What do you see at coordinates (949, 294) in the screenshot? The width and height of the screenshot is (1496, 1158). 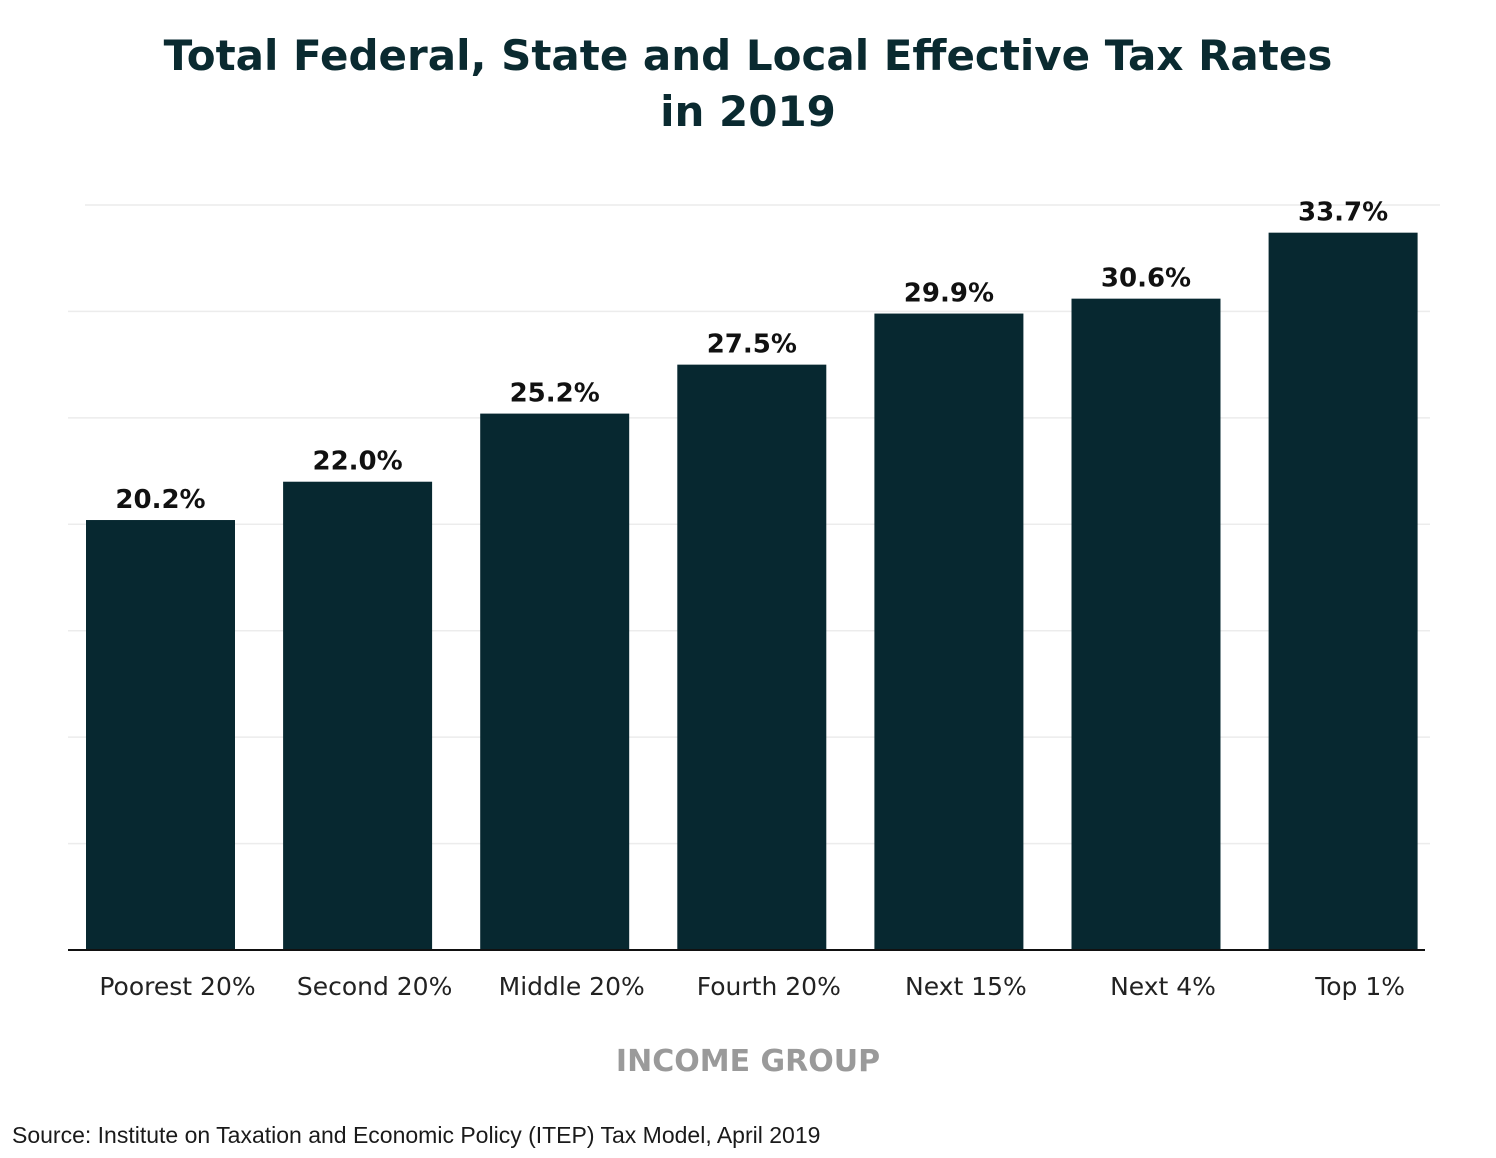 I see `data-label: 29.9%` at bounding box center [949, 294].